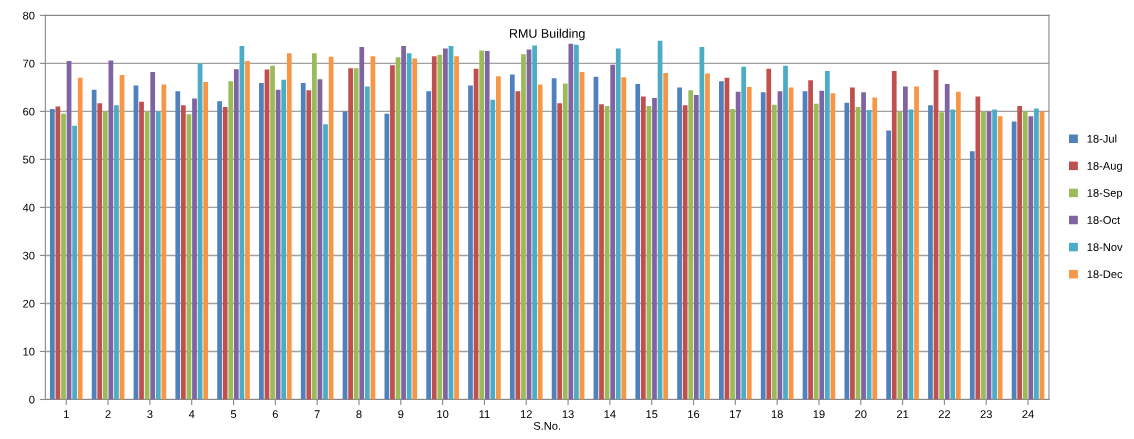  What do you see at coordinates (29, 15) in the screenshot?
I see `y-tick-label: 80` at bounding box center [29, 15].